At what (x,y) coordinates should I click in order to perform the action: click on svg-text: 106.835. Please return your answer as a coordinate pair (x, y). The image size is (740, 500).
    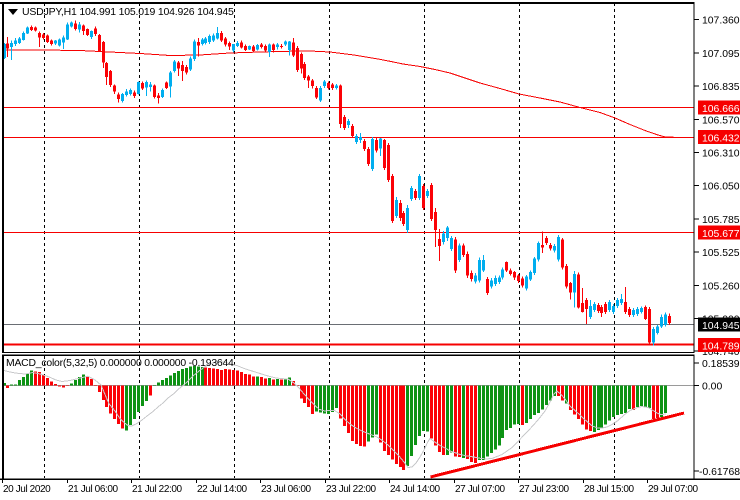
    Looking at the image, I should click on (721, 87).